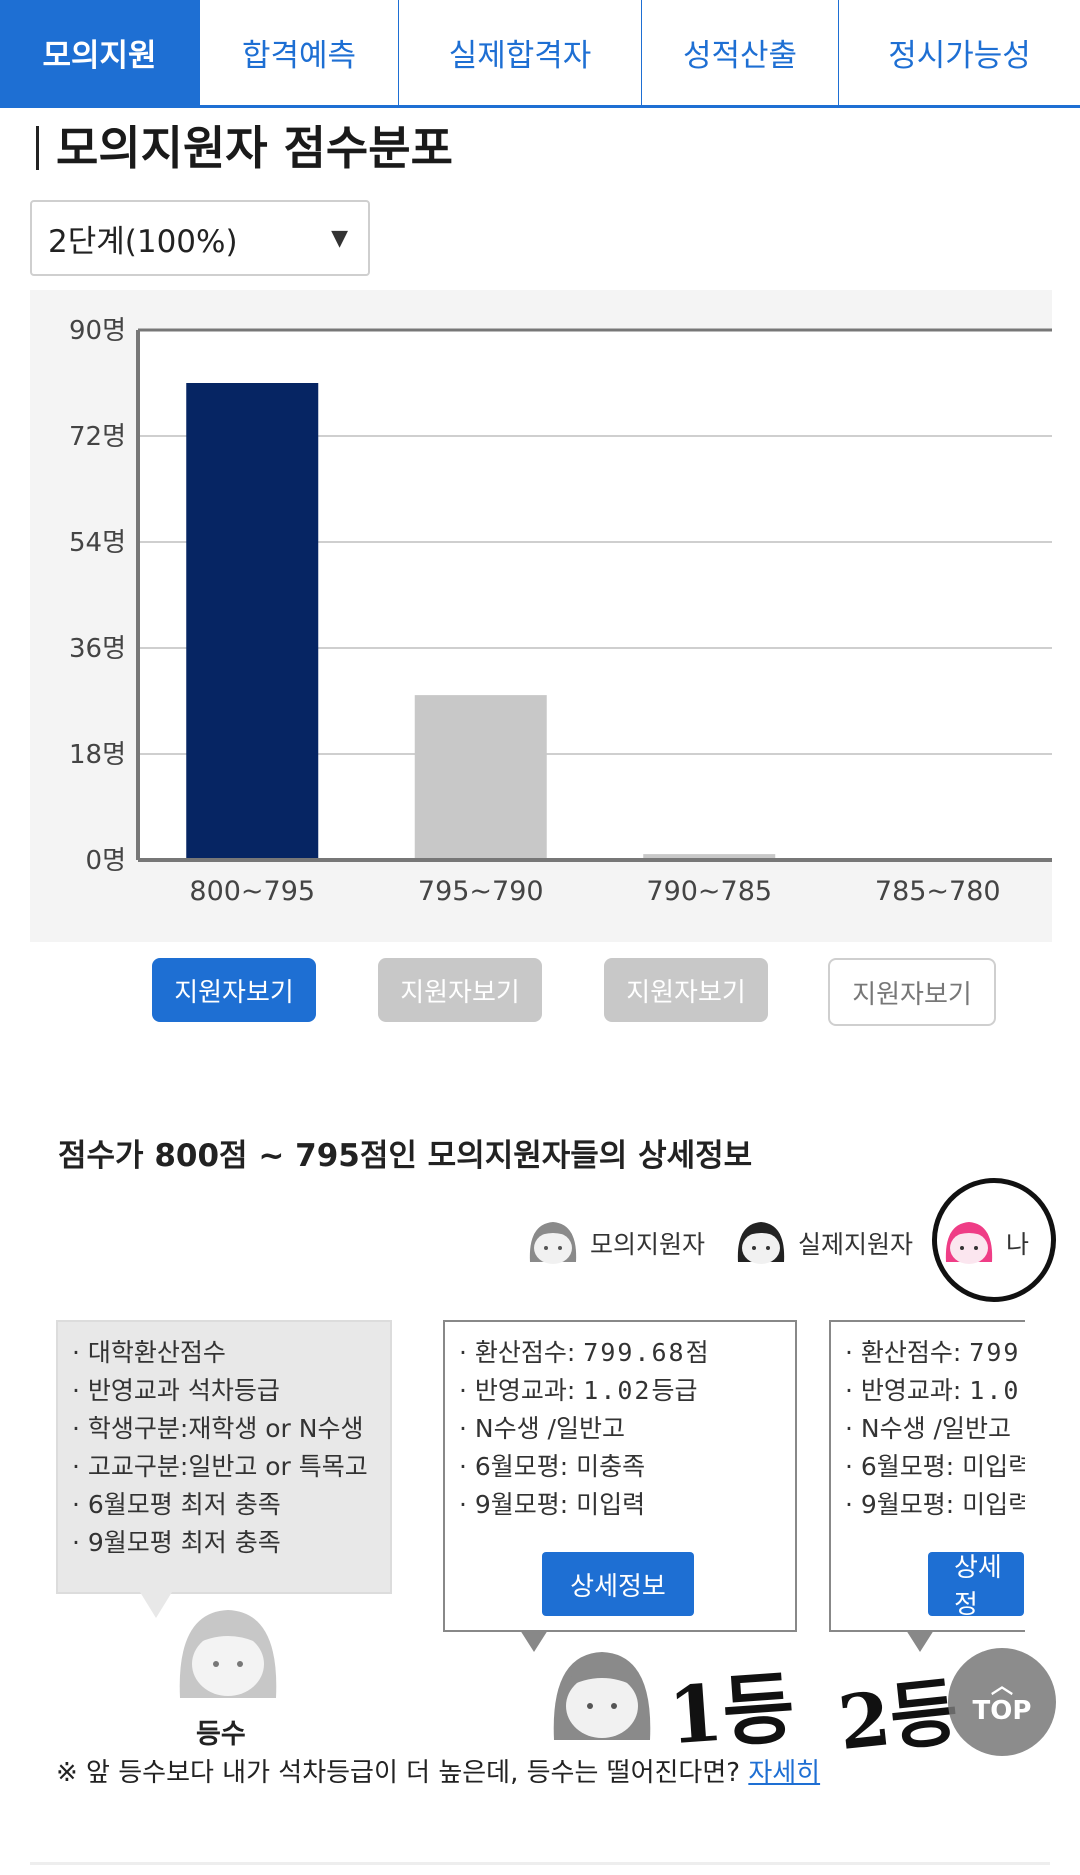  What do you see at coordinates (405, 1156) in the screenshot?
I see `detail-title: 점수가 800점 ~ 795점인 모의지원자들의 상세정보` at bounding box center [405, 1156].